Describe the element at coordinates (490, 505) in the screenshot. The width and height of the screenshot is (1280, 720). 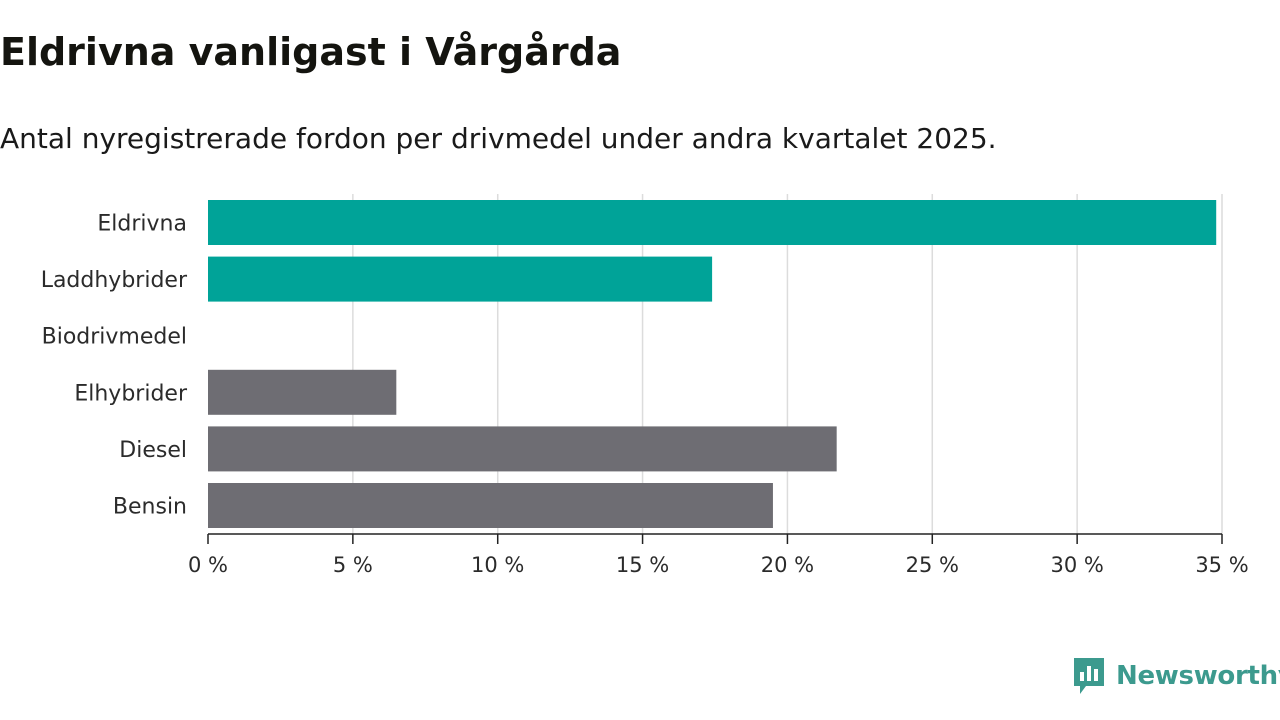
I see `bar-bensin` at that location.